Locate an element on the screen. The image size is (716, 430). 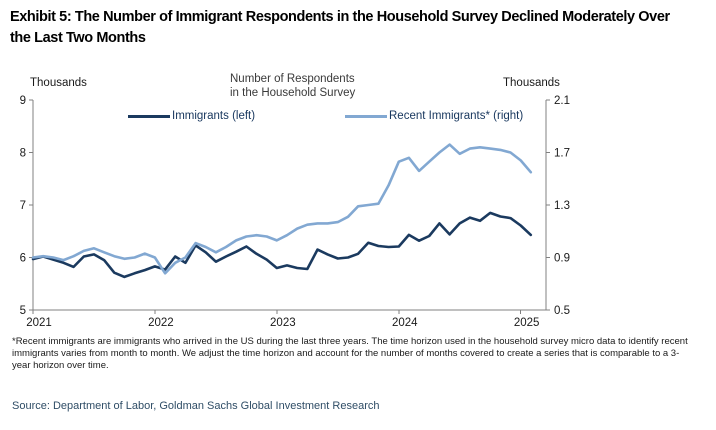
right-axis-tick-label: 1.7 is located at coordinates (562, 154).